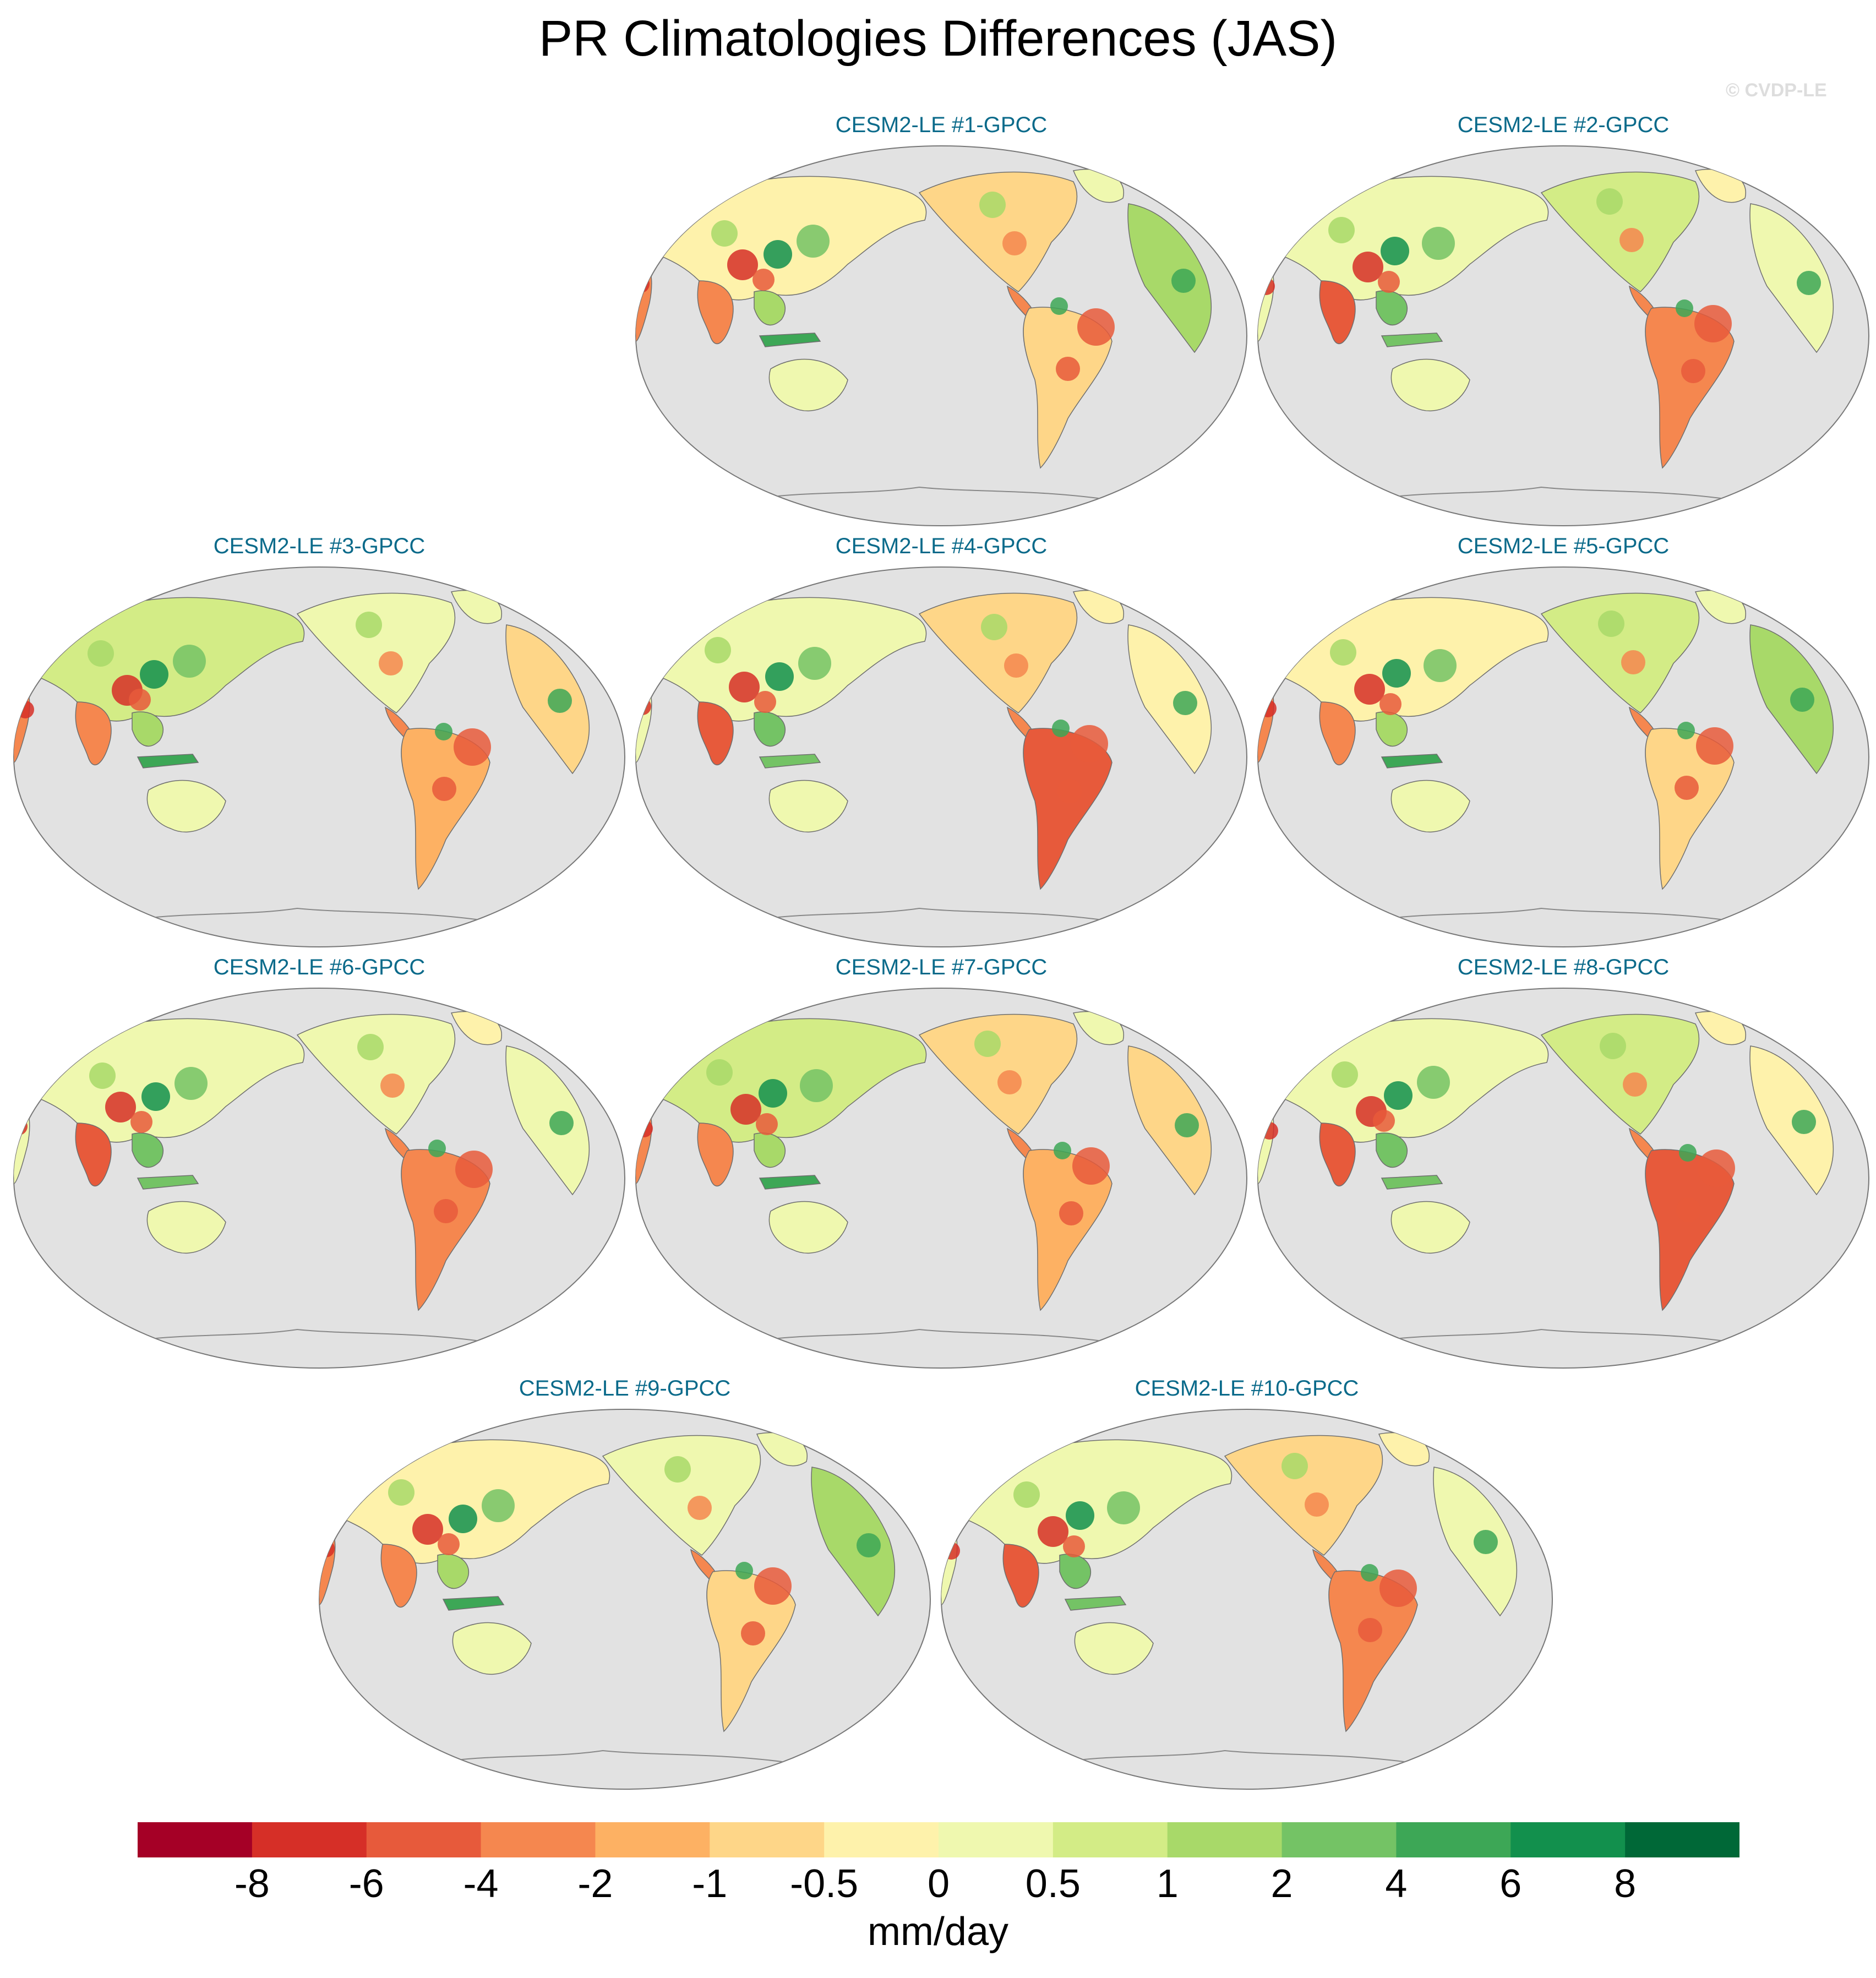  I want to click on colorbar-tick-label: 0.5, so click(1053, 1883).